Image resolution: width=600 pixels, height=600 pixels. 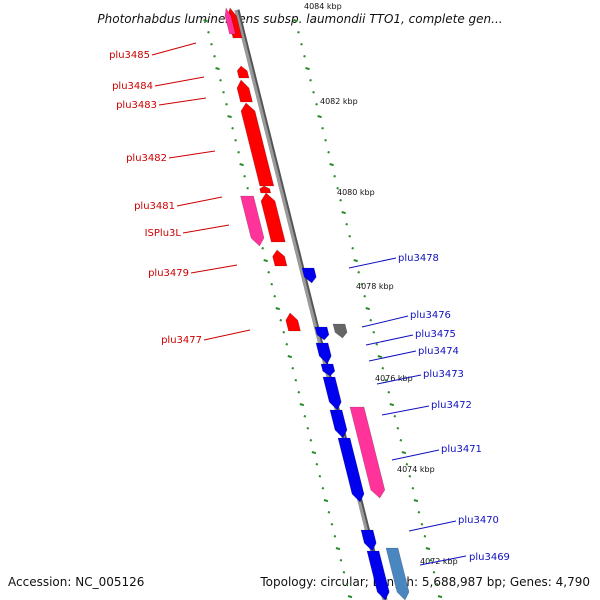 What do you see at coordinates (375, 286) in the screenshot?
I see `scale-label: 4078 kbp` at bounding box center [375, 286].